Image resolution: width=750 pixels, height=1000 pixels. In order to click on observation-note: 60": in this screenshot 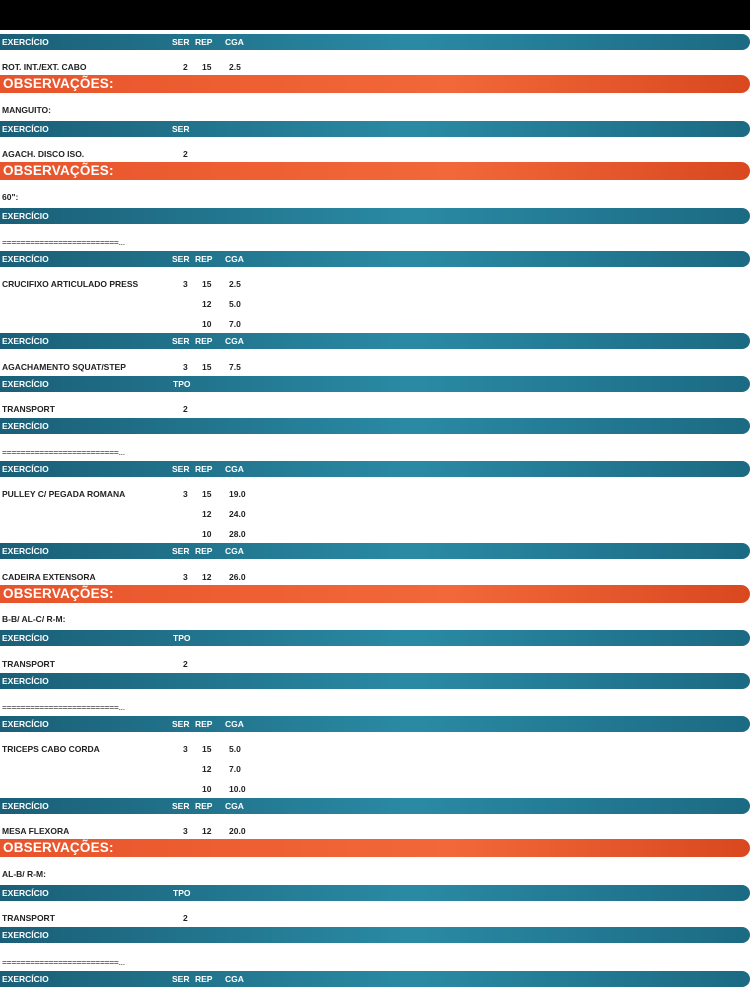, I will do `click(10, 196)`.